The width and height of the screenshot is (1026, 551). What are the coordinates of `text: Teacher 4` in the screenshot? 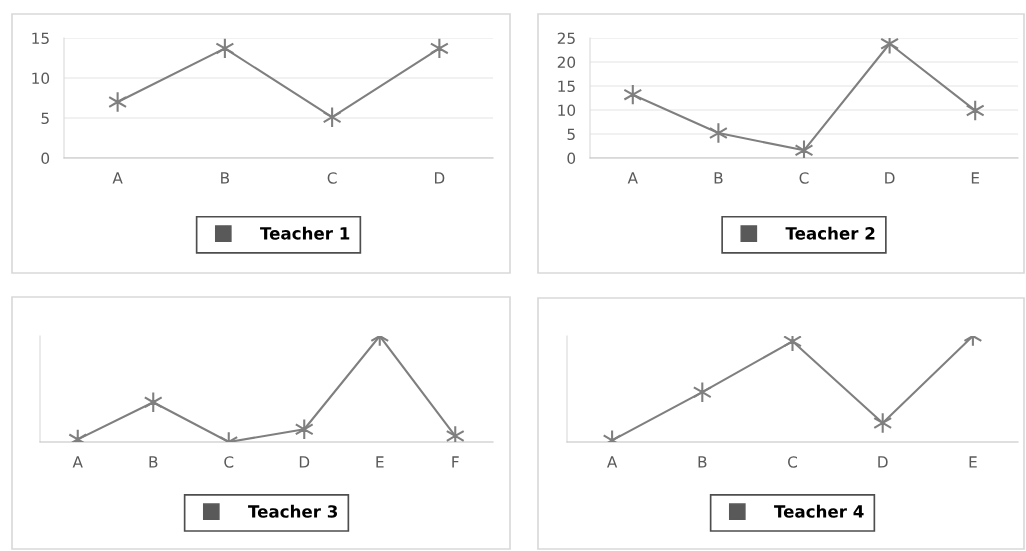 It's located at (819, 511).